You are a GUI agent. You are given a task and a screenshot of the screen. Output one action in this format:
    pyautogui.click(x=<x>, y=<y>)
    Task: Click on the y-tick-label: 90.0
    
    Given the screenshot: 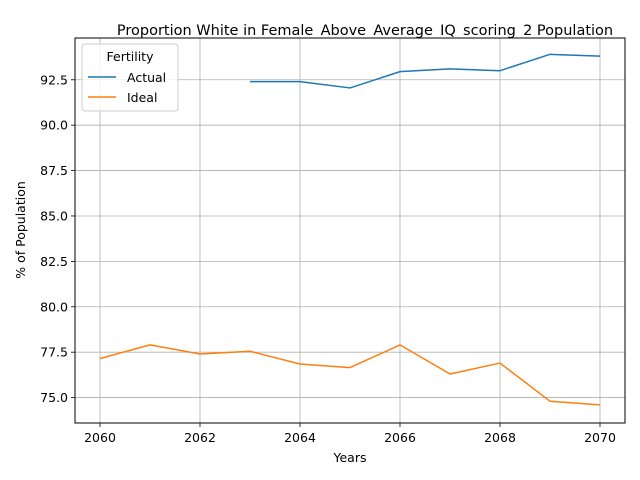 What is the action you would take?
    pyautogui.click(x=54, y=125)
    